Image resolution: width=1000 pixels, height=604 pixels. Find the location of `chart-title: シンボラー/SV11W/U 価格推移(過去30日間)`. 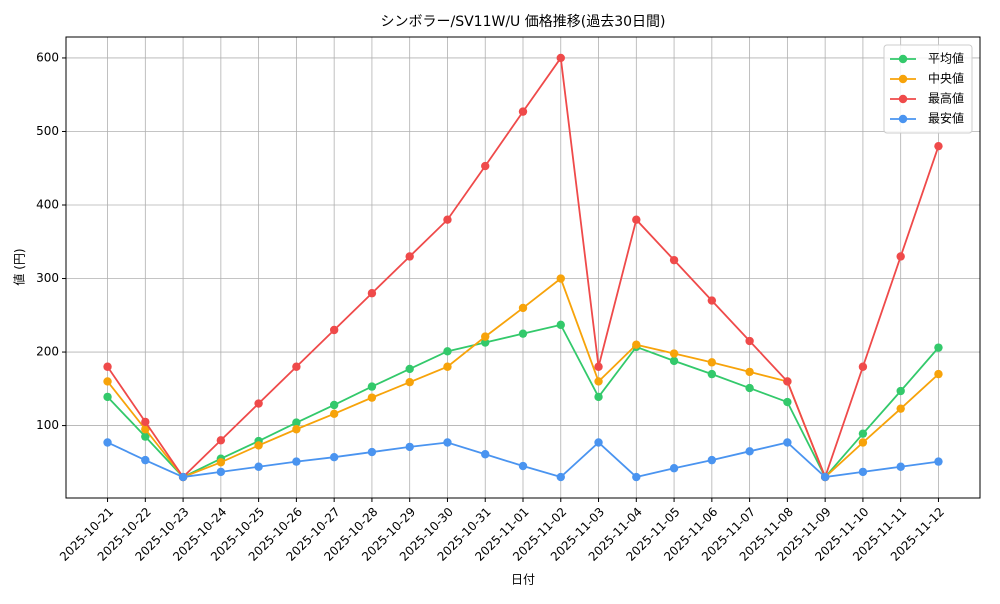

chart-title: シンボラー/SV11W/U 価格推移(過去30日間) is located at coordinates (523, 22).